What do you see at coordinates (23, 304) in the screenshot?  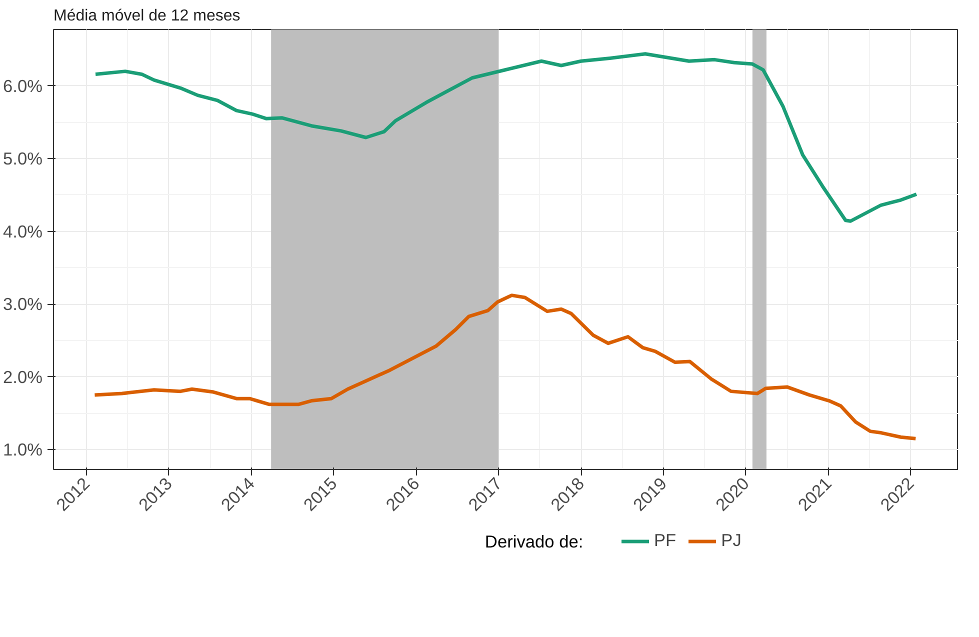 I see `y-tick-label: 3.0%` at bounding box center [23, 304].